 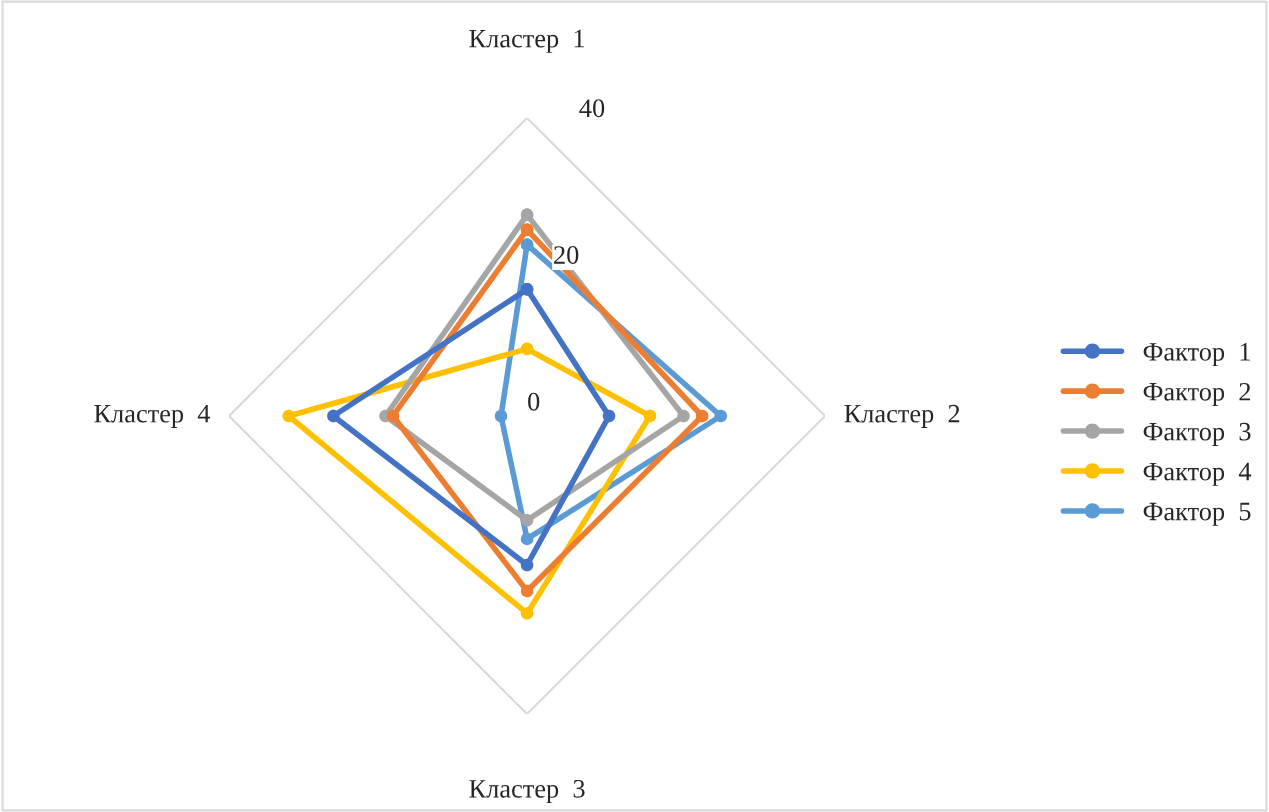 I want to click on legend-label: Фактор 1, so click(x=1196, y=355).